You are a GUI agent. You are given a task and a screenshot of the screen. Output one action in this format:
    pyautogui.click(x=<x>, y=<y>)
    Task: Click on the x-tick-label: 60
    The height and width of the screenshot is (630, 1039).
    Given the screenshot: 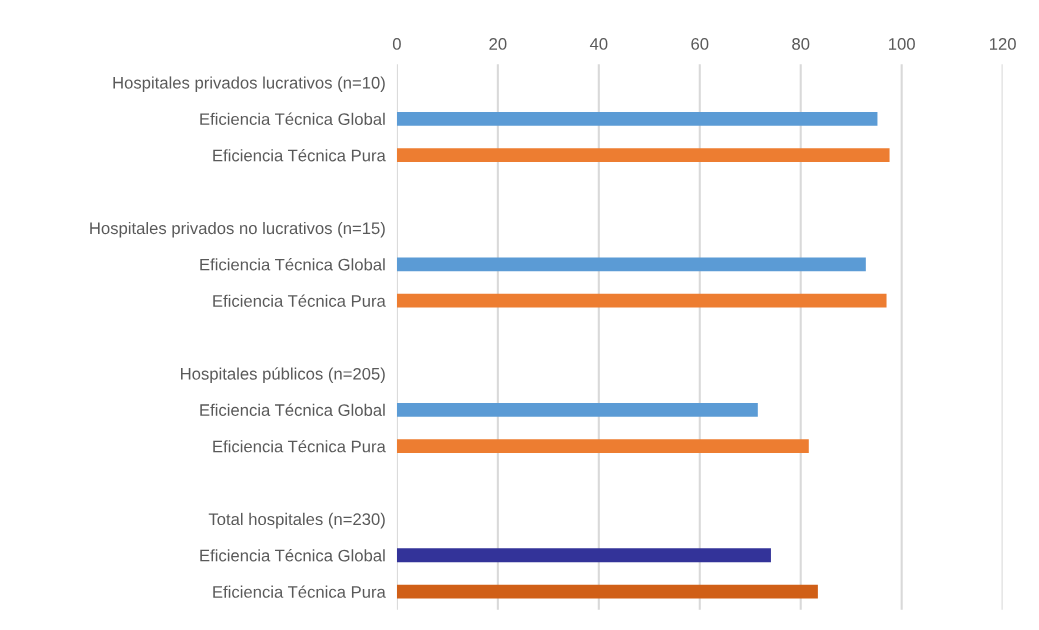 What is the action you would take?
    pyautogui.click(x=700, y=44)
    